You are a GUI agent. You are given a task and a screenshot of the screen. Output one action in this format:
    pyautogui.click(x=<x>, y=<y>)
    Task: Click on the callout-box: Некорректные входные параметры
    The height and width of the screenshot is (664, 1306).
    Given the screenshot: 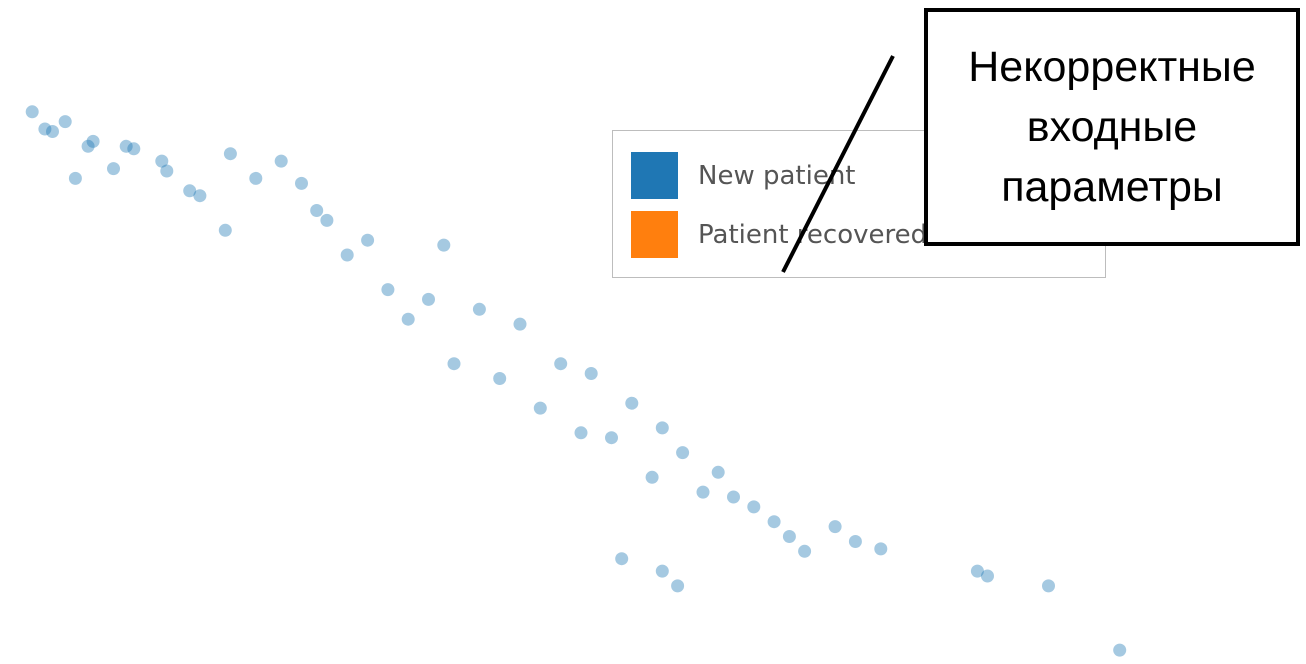 What is the action you would take?
    pyautogui.click(x=1112, y=127)
    